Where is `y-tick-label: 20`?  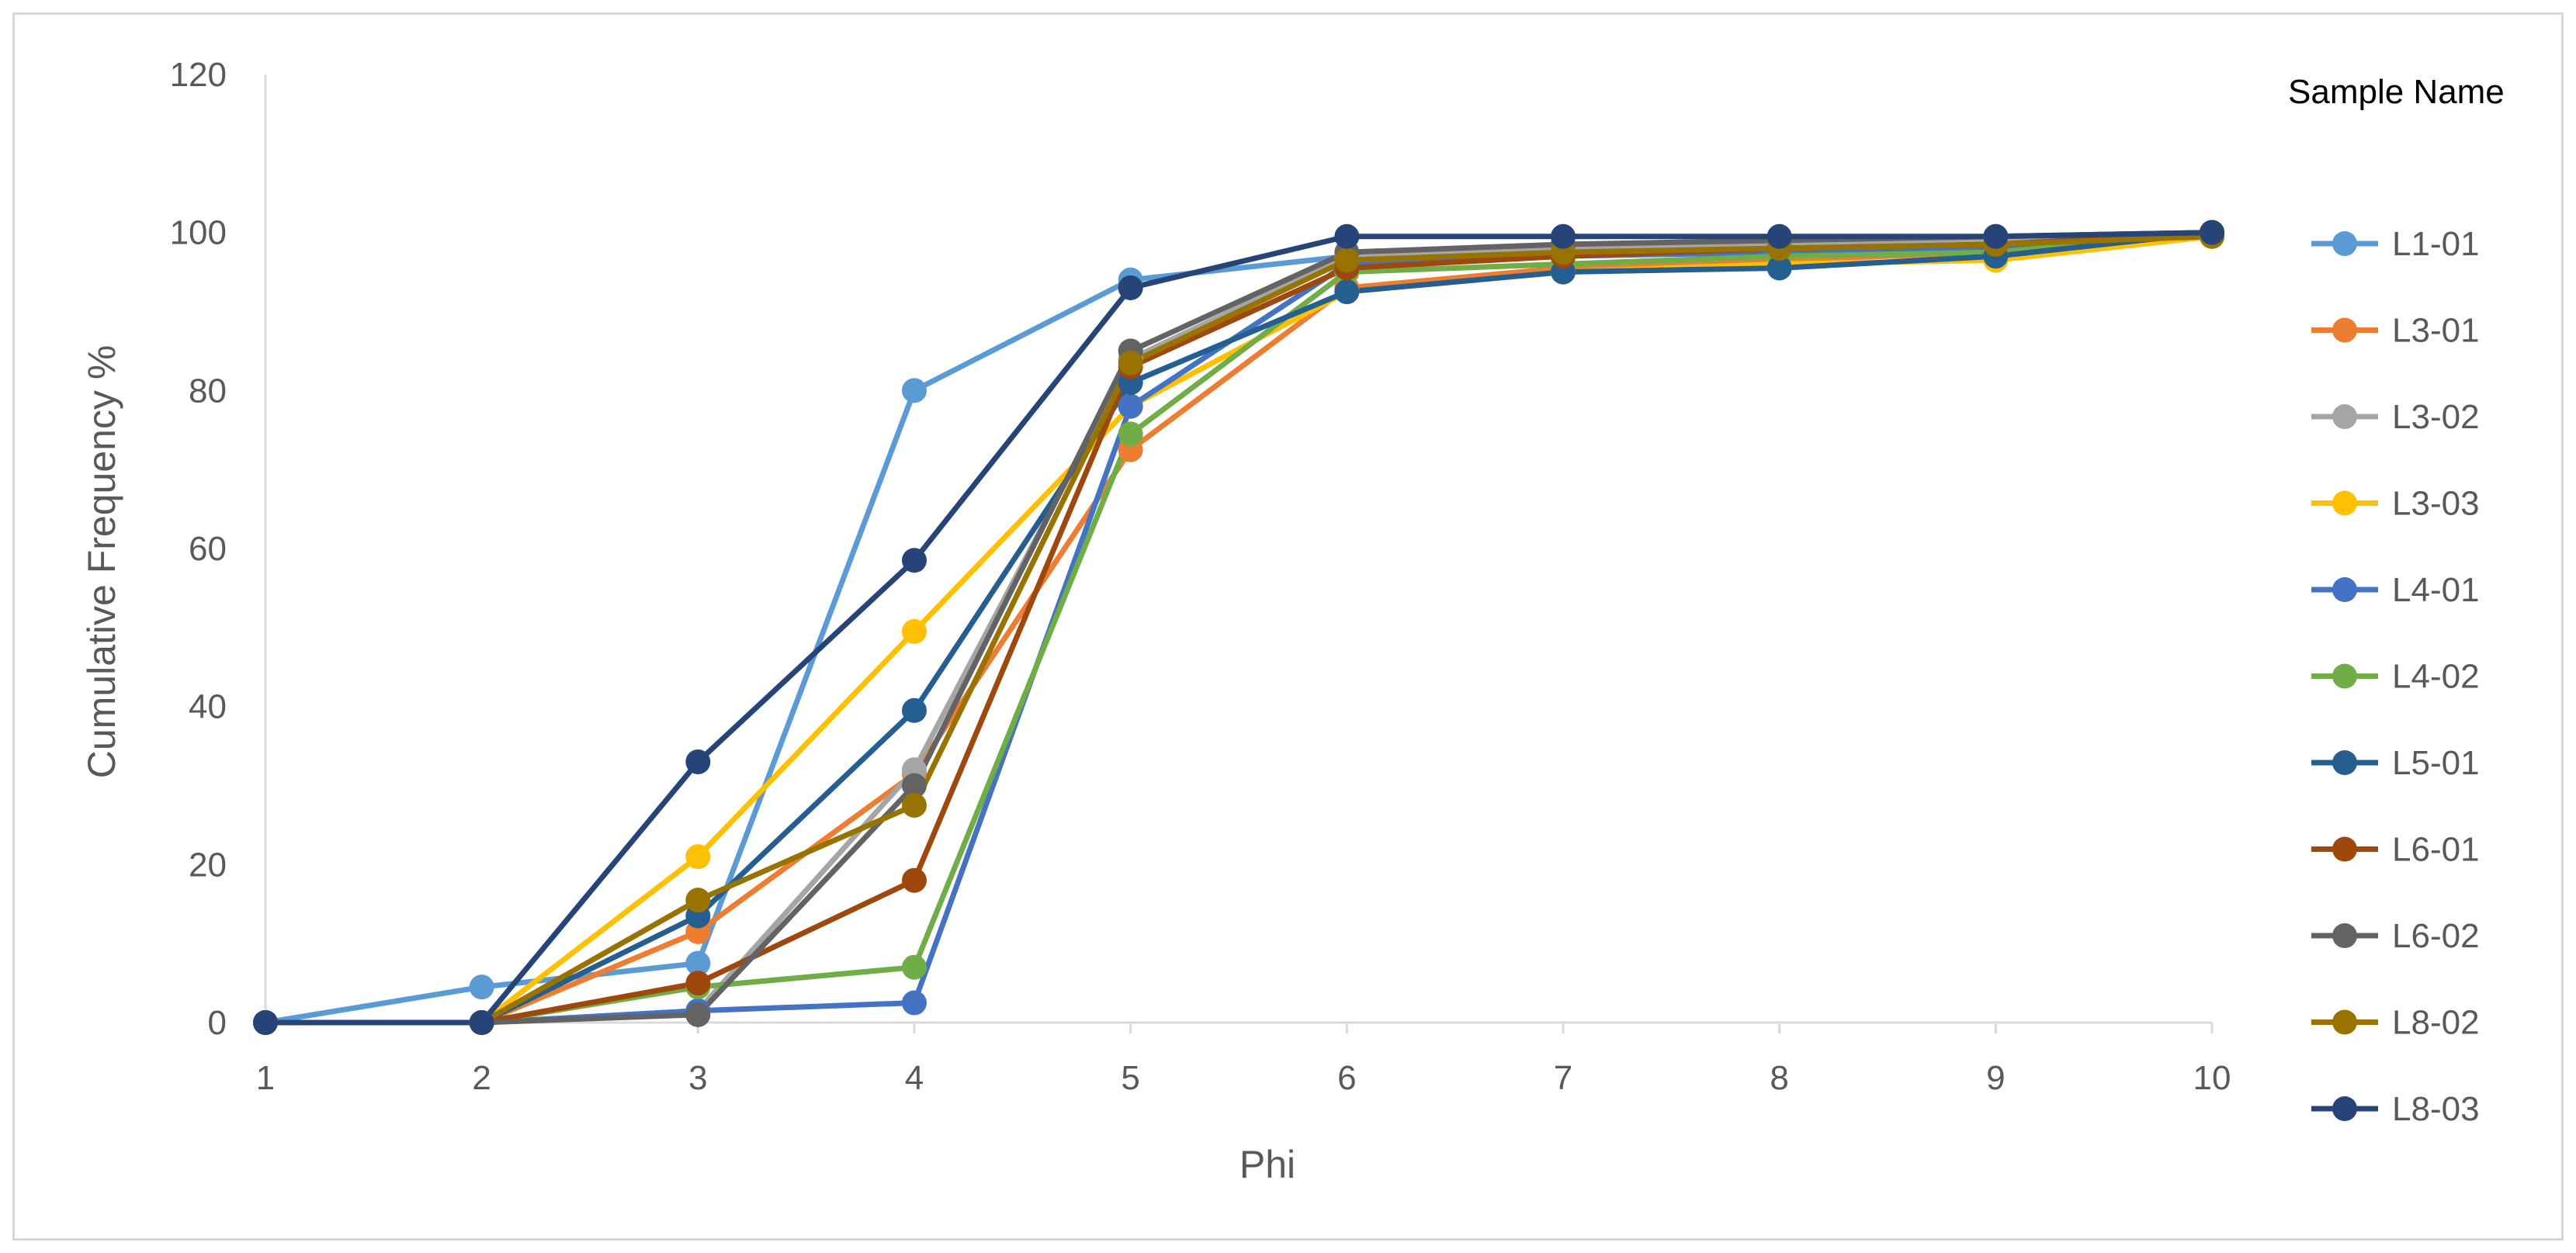
y-tick-label: 20 is located at coordinates (208, 865).